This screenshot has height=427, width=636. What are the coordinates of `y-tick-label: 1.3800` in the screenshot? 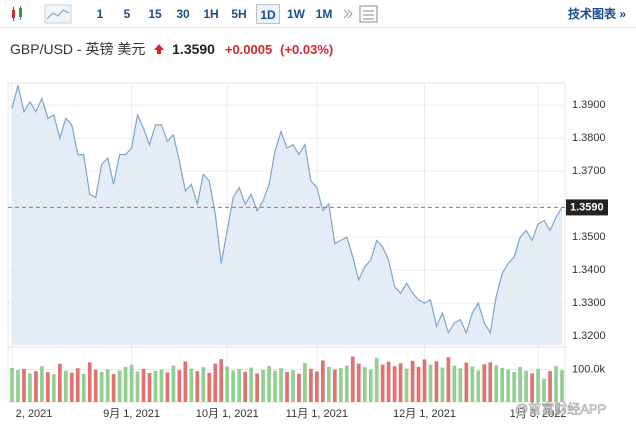 It's located at (589, 138).